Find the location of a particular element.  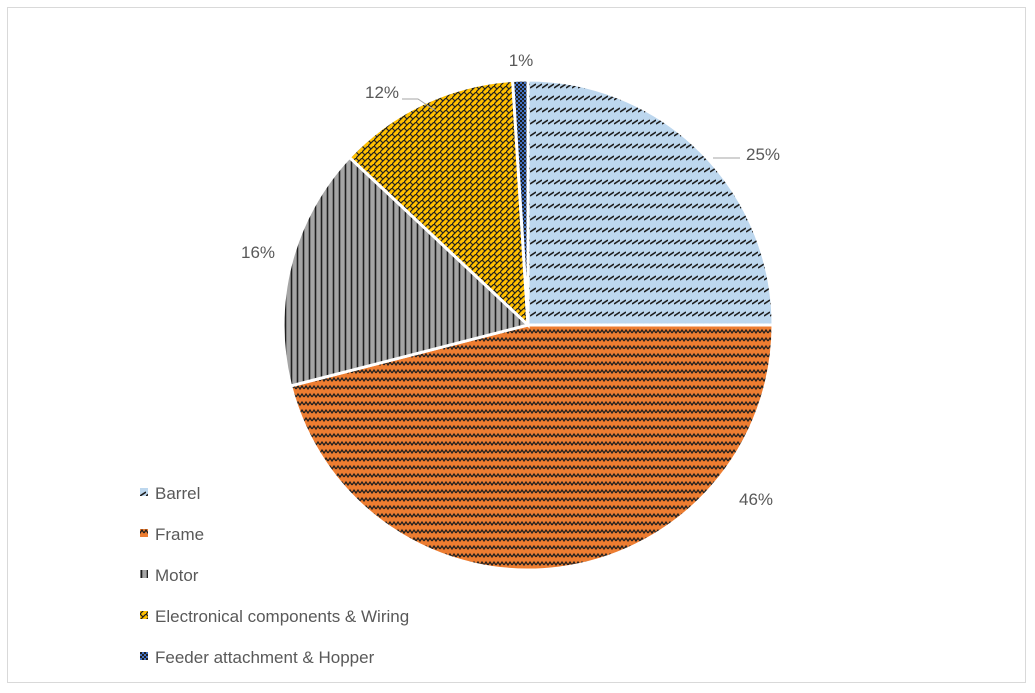

legend-label-barrel: Barrel is located at coordinates (177, 493).